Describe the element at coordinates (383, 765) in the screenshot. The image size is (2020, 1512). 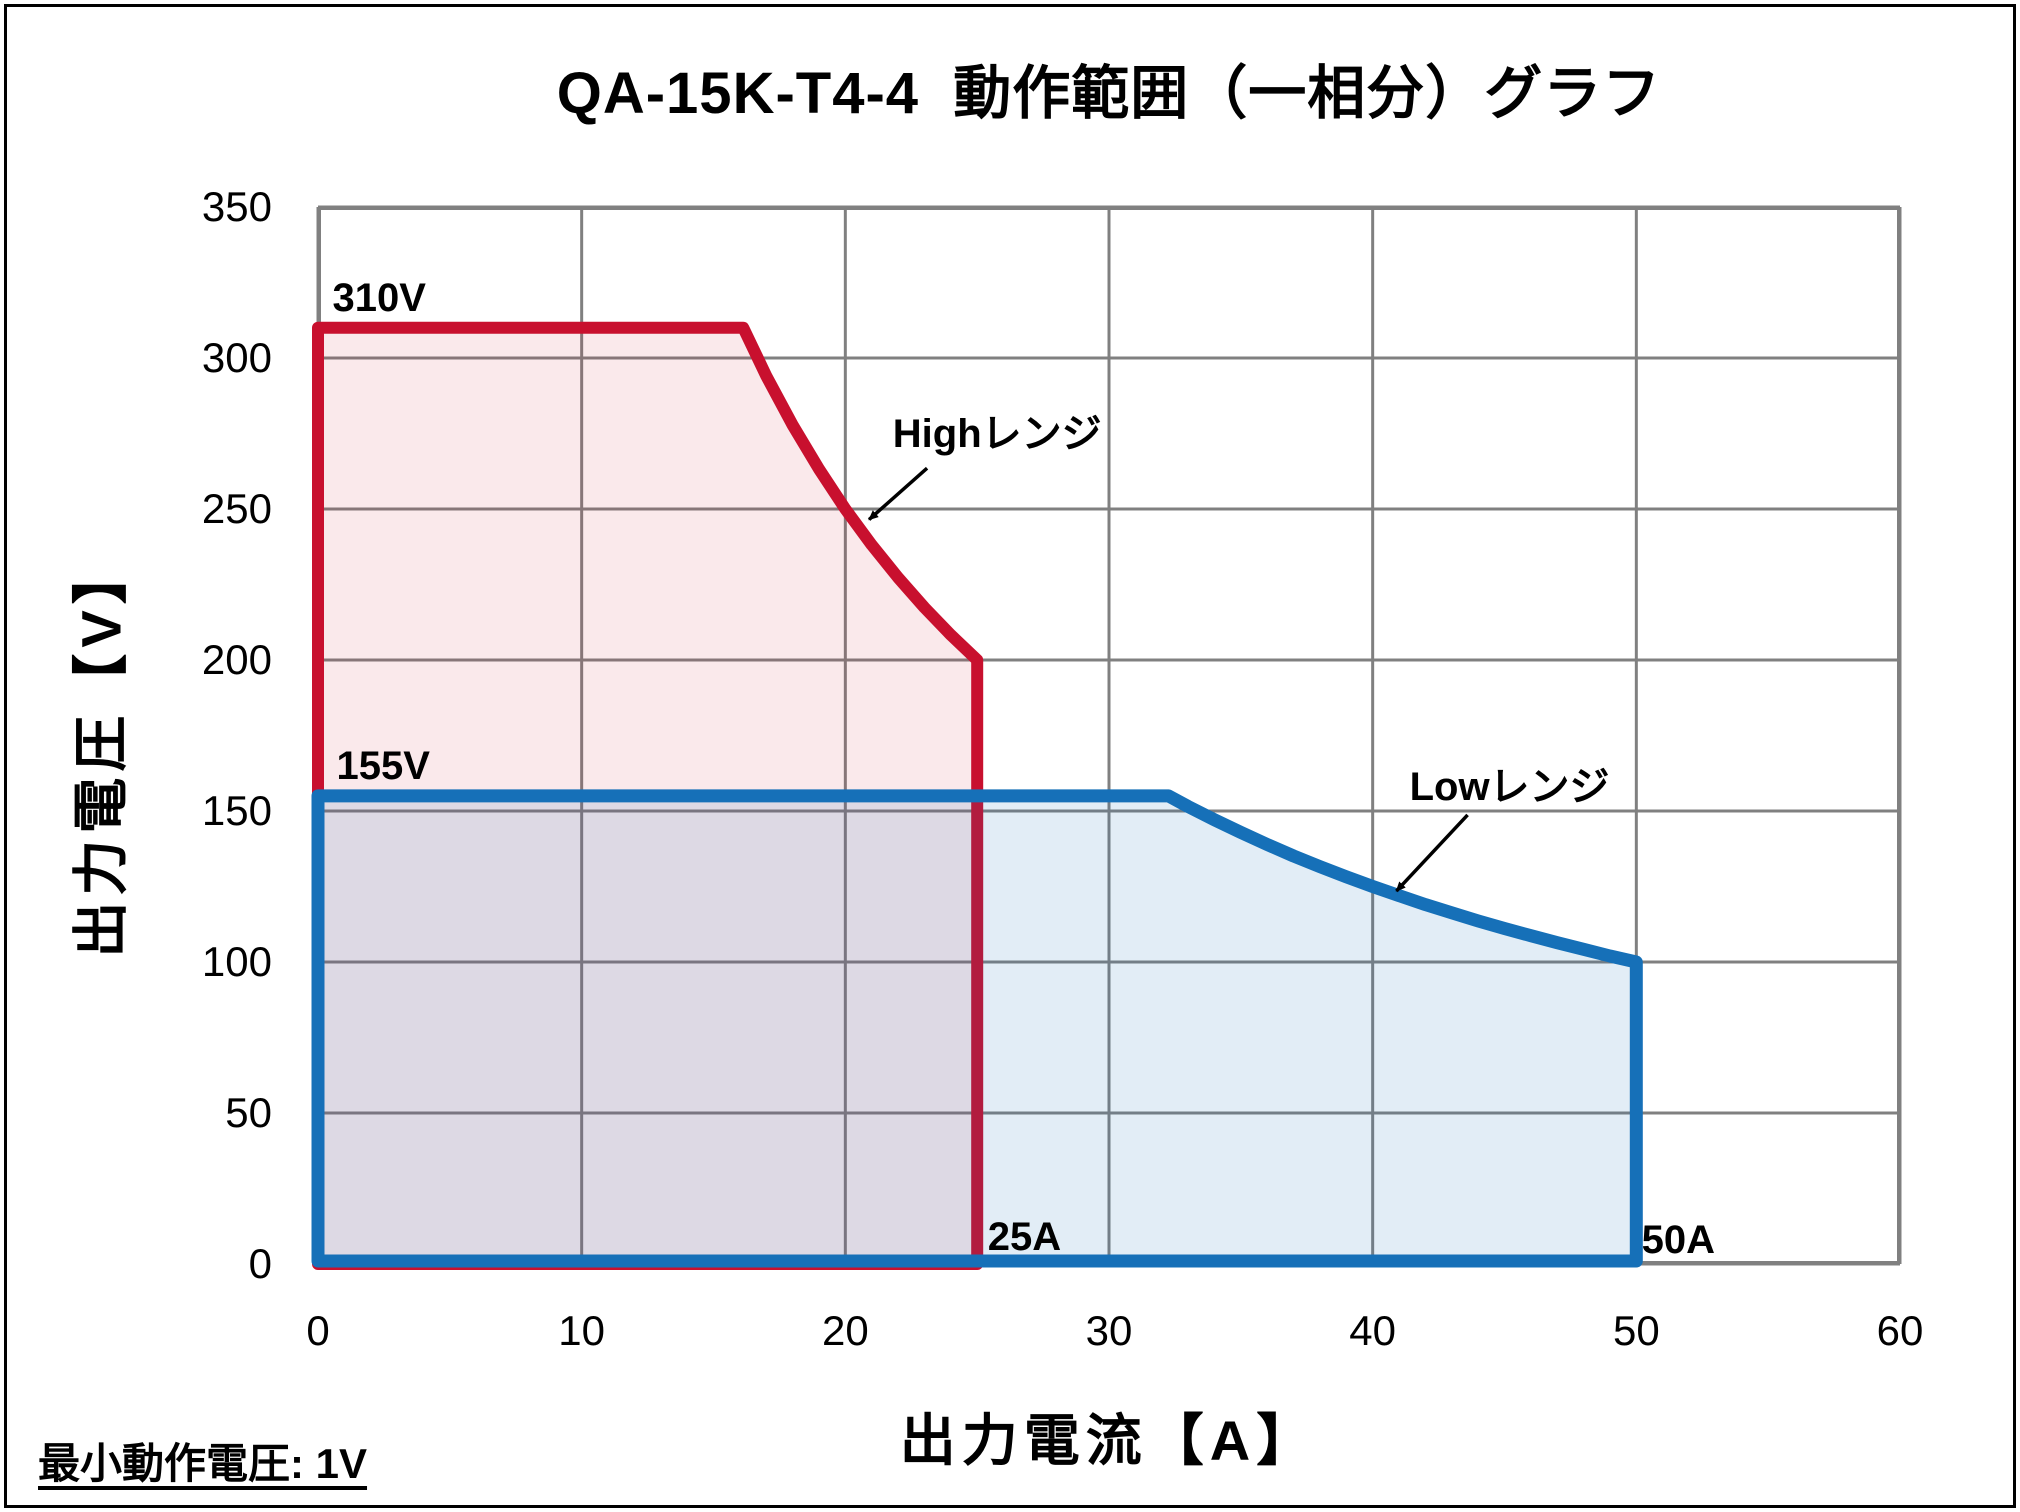
I see `label-155v: 155V` at that location.